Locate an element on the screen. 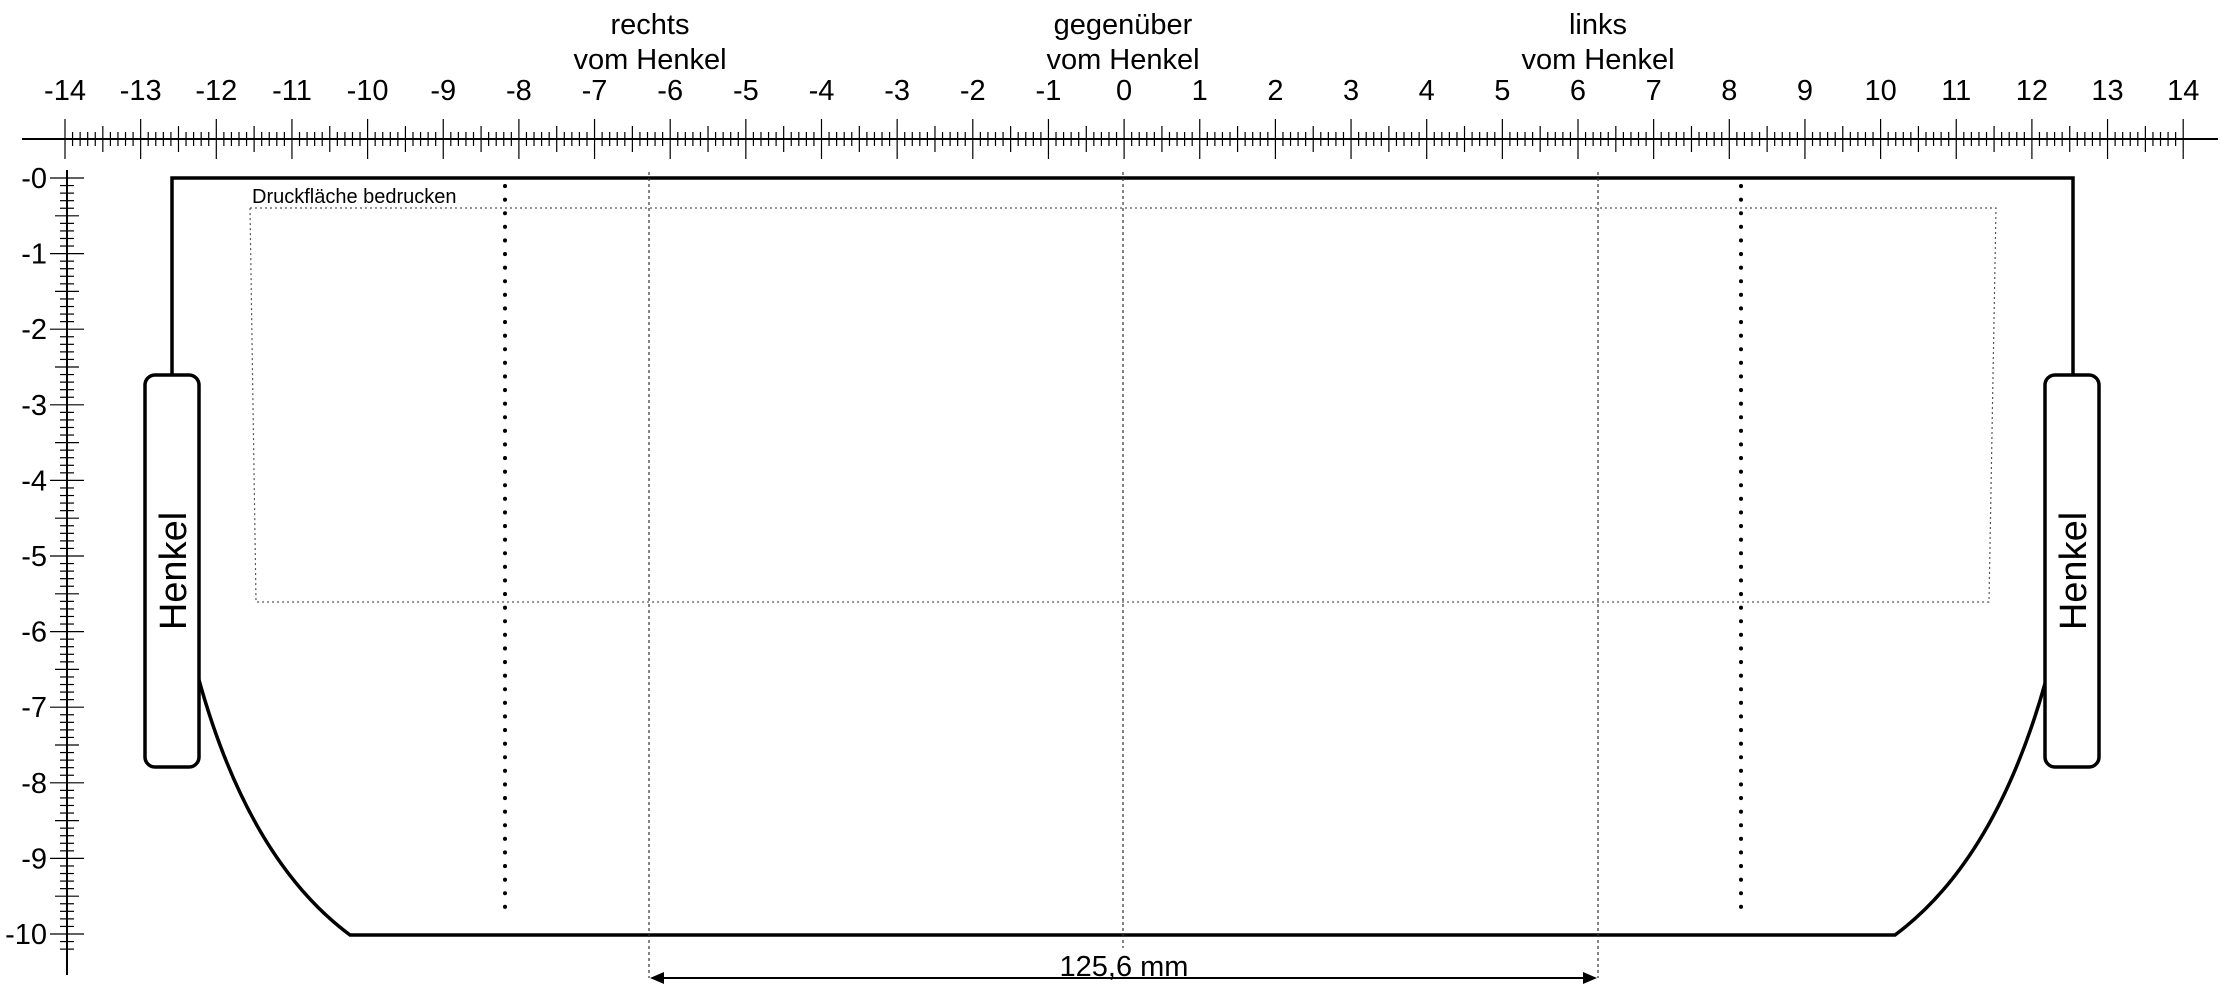 This screenshot has height=991, width=2221. ruler-horizontal-label: -6 is located at coordinates (670, 91).